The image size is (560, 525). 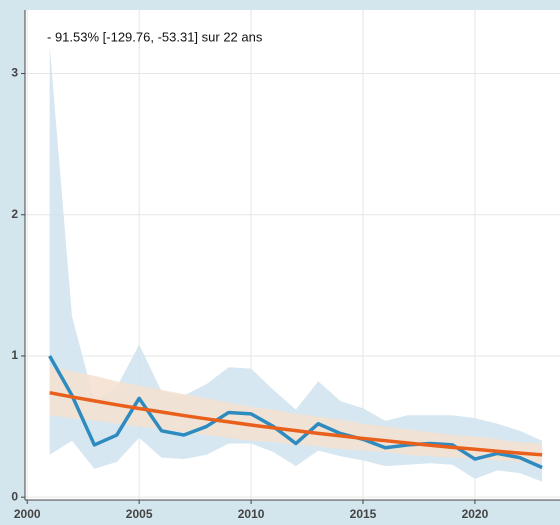 I want to click on y-tick-label: 0, so click(x=14, y=496).